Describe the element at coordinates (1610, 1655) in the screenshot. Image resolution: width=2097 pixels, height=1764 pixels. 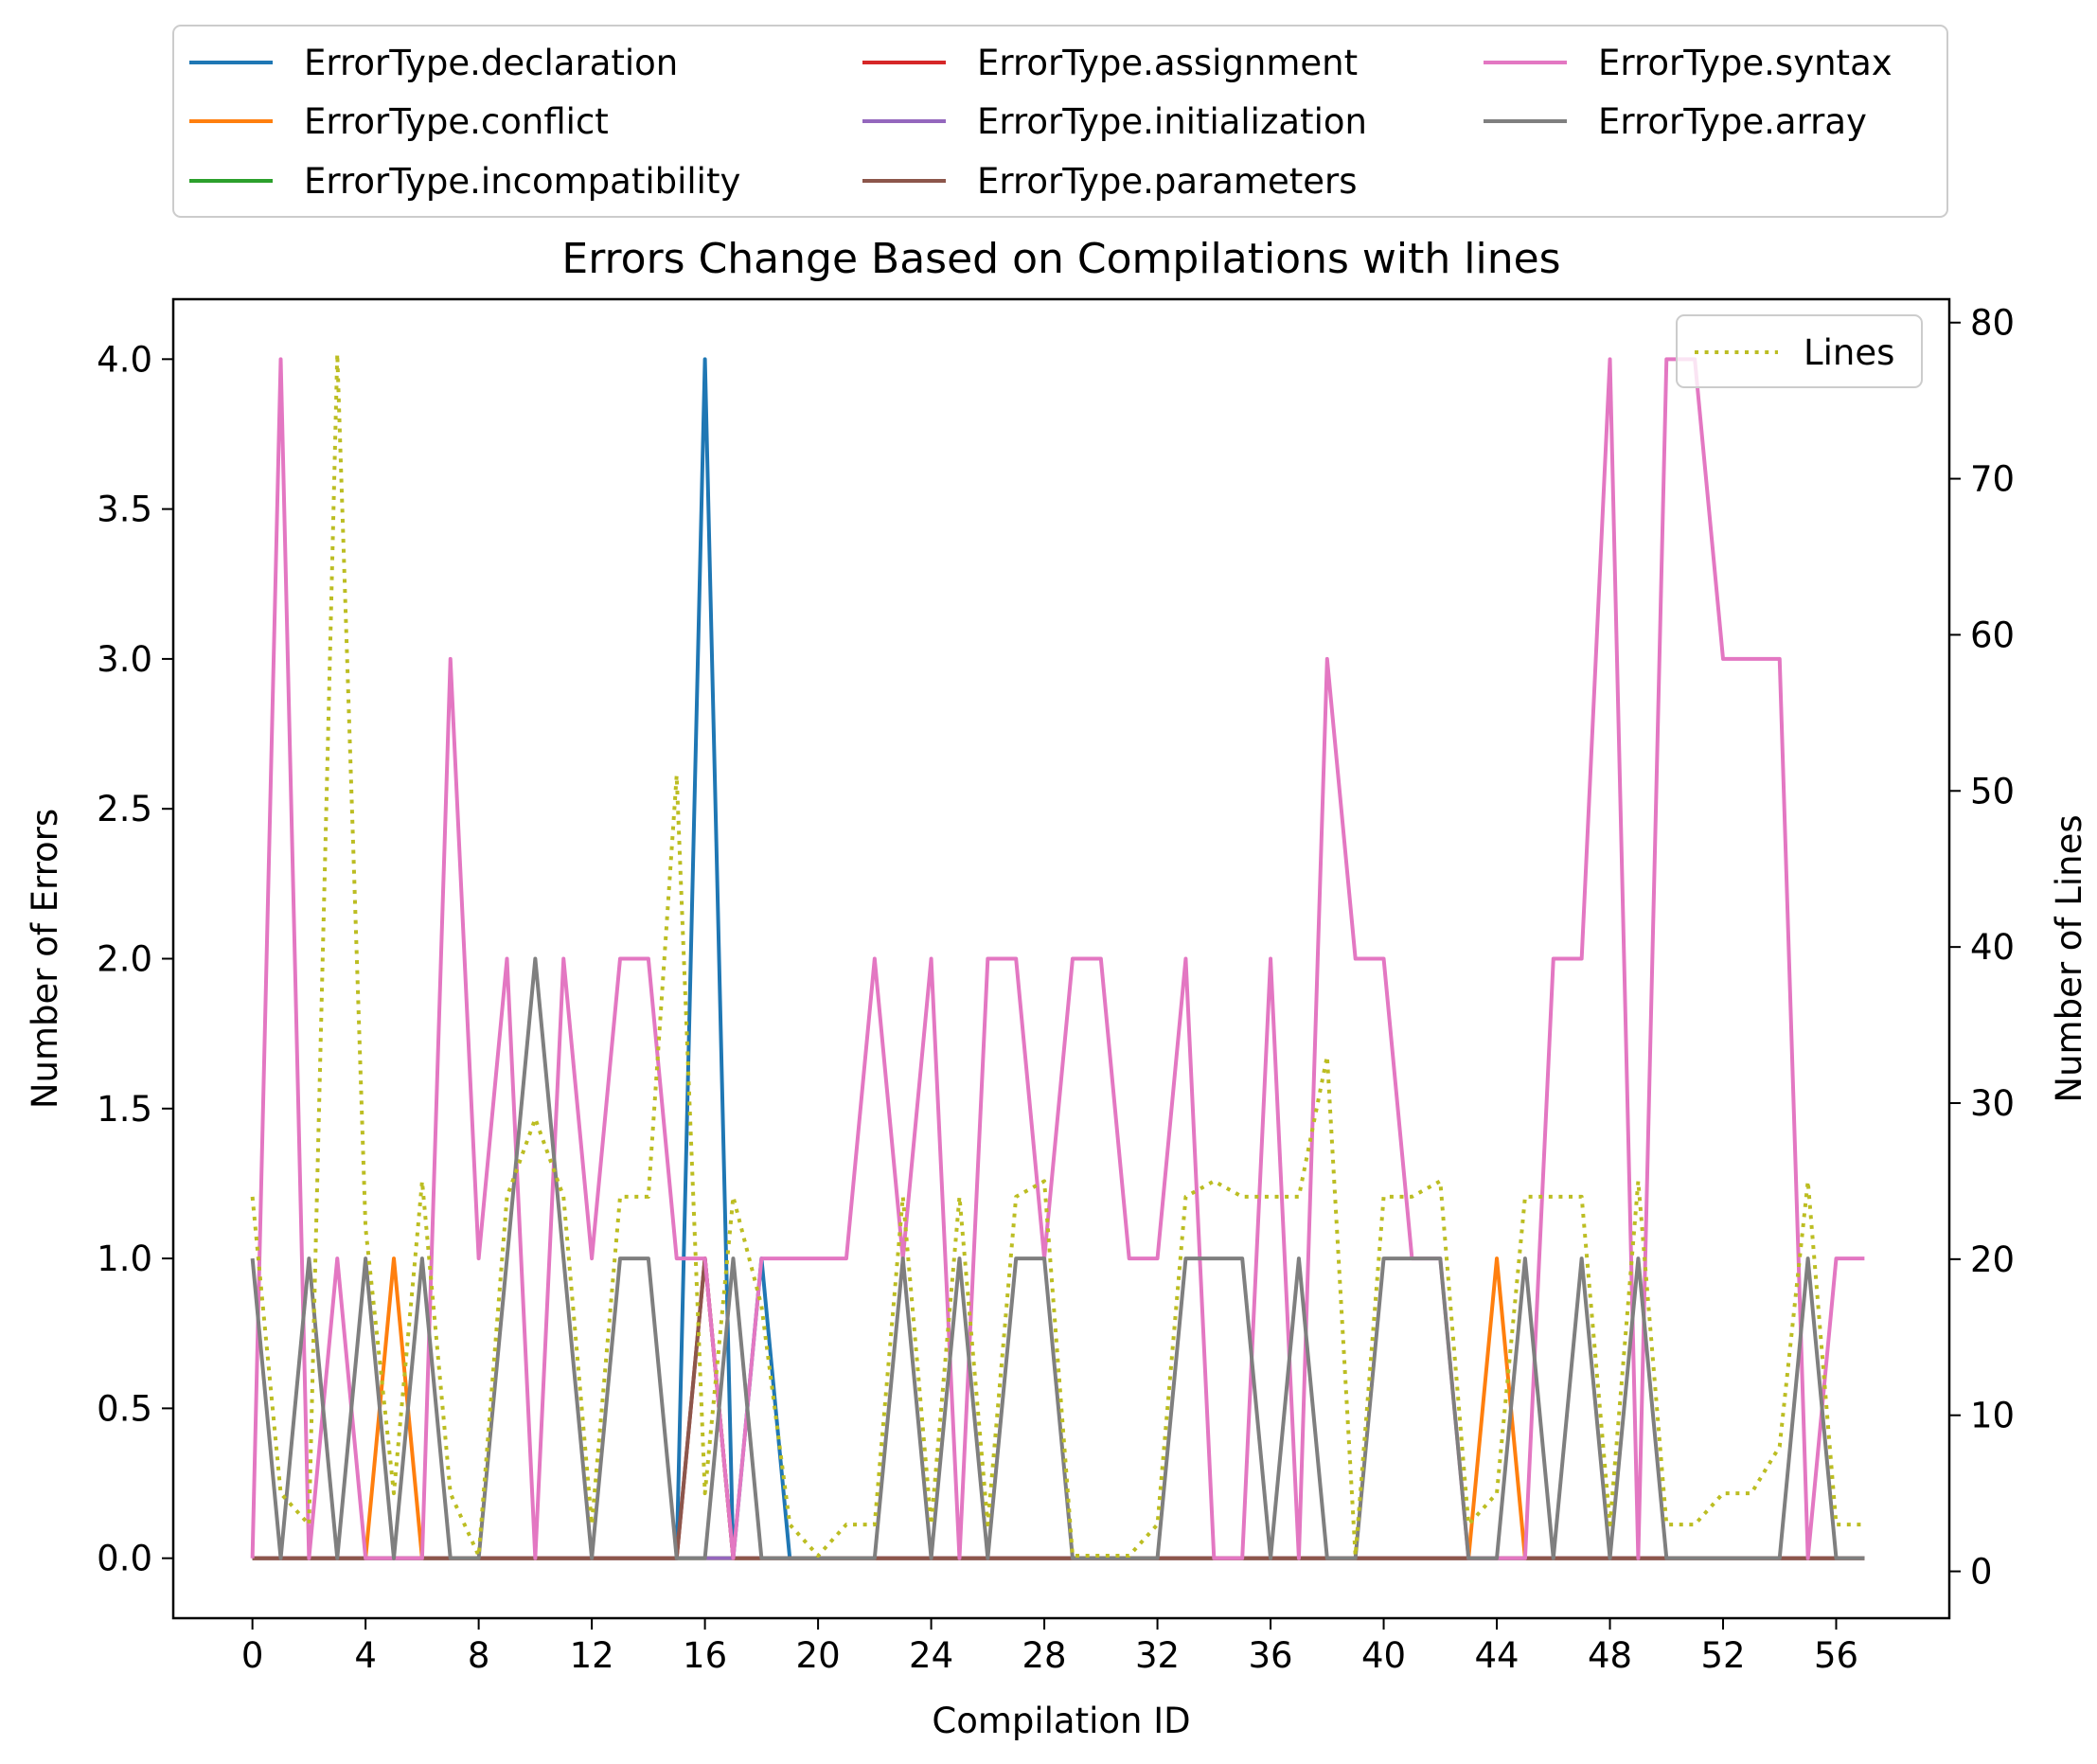
I see `x-tick-label: 48` at that location.